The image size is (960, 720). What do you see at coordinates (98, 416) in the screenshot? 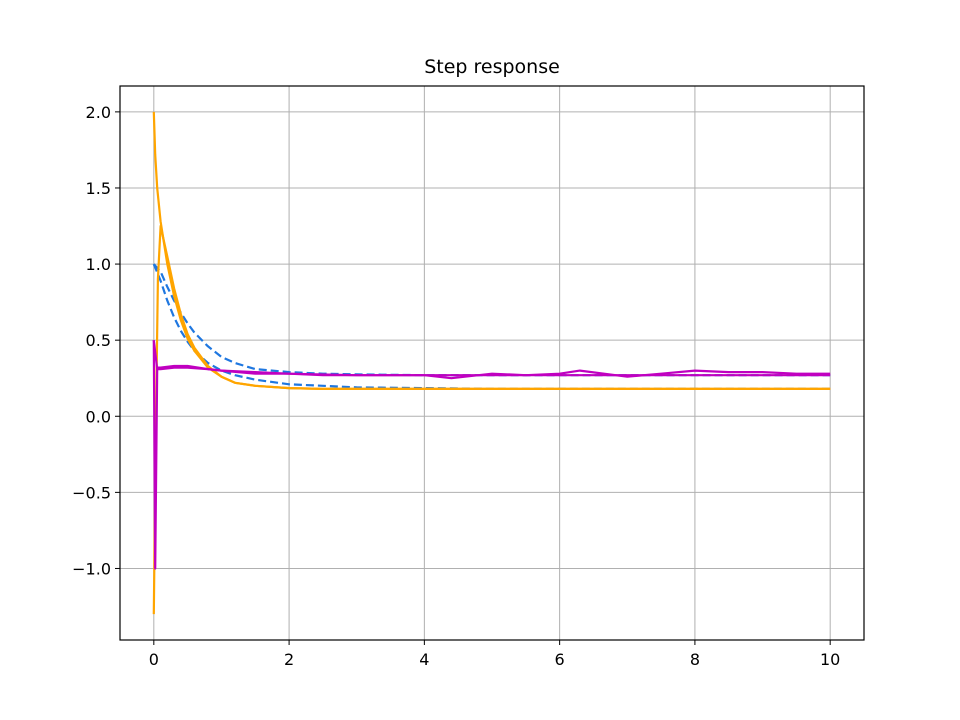
I see `y-tick-label: 0.0` at bounding box center [98, 416].